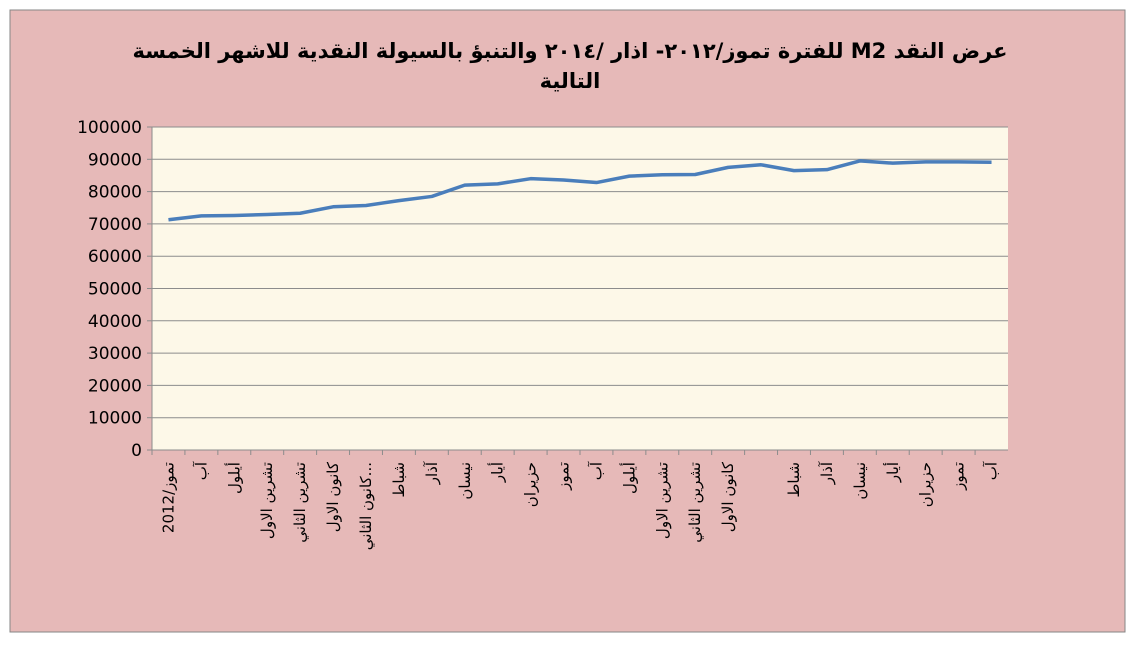 This screenshot has width=1136, height=646. Describe the element at coordinates (115, 225) in the screenshot. I see `y-tick-label: 70000` at that location.